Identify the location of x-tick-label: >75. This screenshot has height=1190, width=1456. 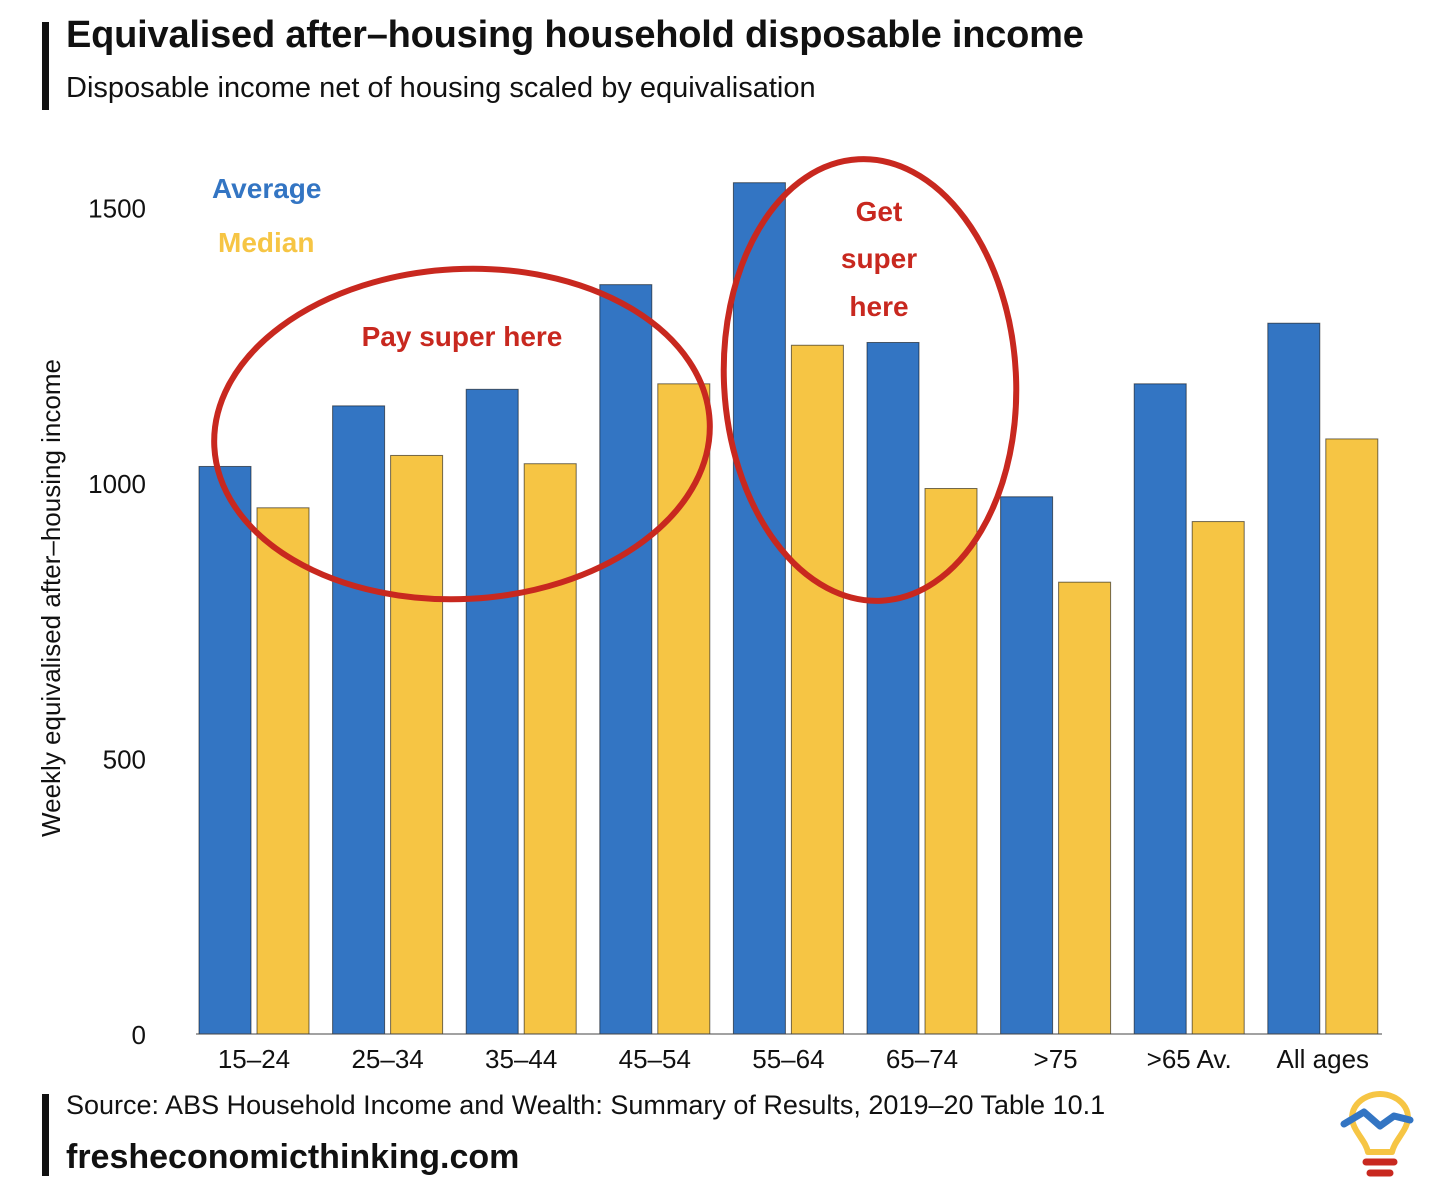
(1056, 1059).